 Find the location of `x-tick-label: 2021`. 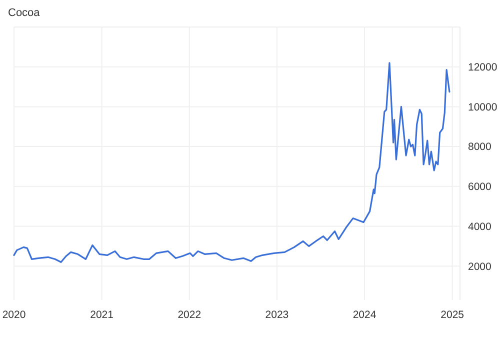

x-tick-label: 2021 is located at coordinates (102, 315).